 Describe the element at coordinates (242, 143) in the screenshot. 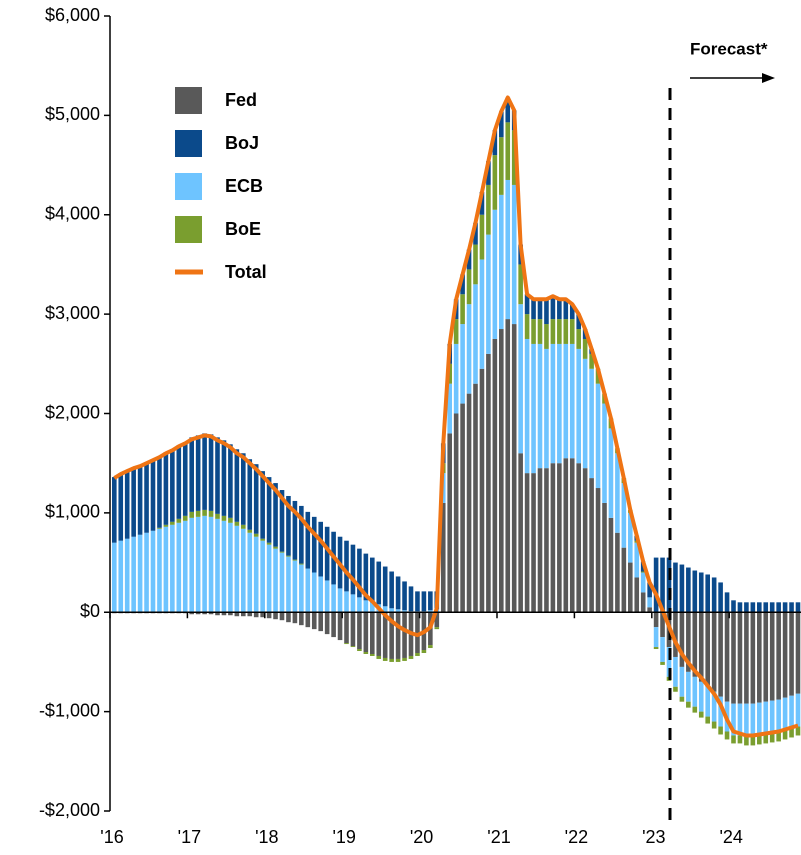

I see `legend-label: BoJ` at that location.